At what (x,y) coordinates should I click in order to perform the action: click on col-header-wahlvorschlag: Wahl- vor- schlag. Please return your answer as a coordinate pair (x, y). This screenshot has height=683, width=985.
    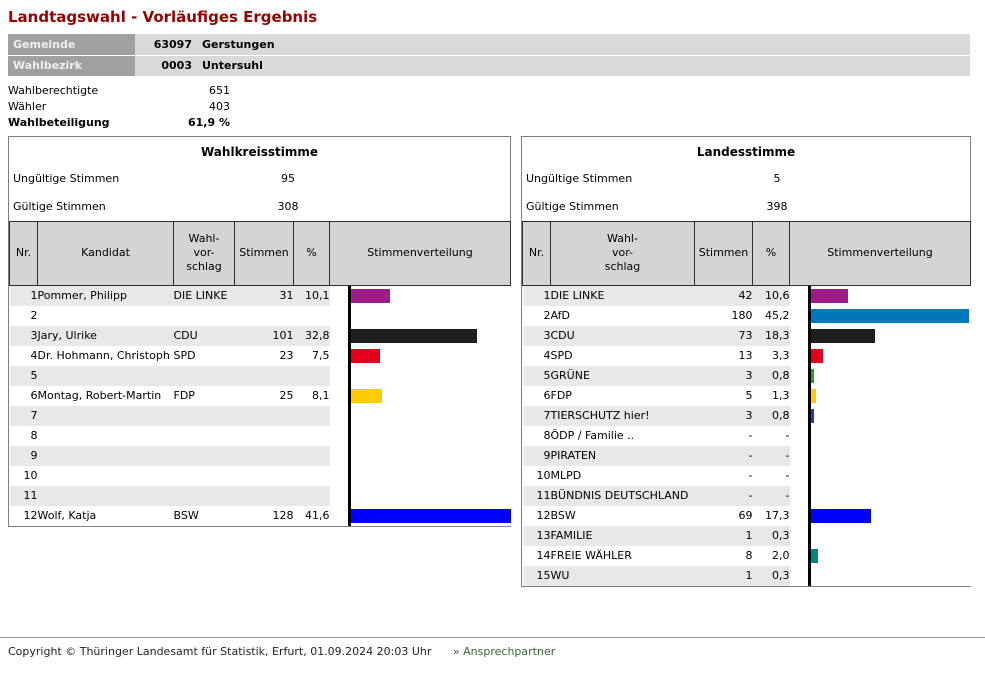
    Looking at the image, I should click on (204, 253).